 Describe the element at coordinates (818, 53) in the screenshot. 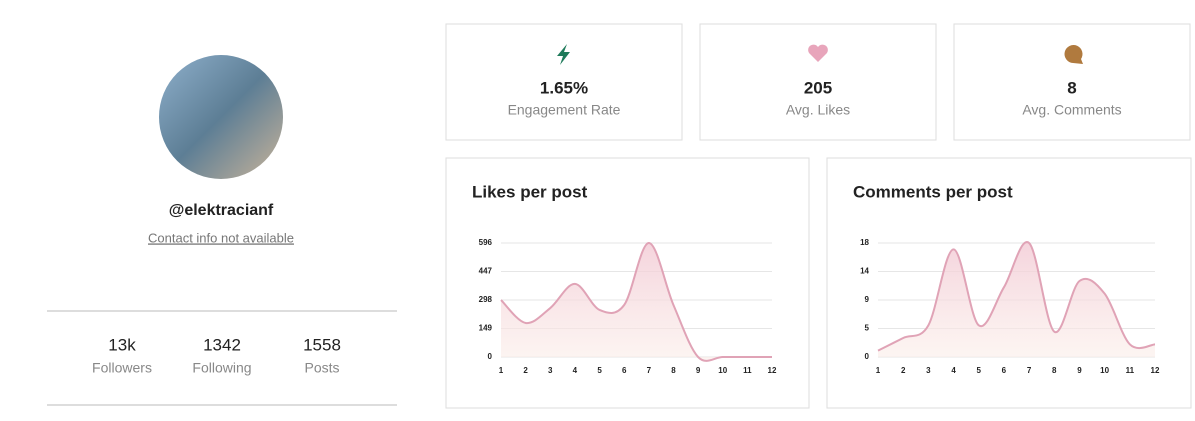

I see `heart-icon` at that location.